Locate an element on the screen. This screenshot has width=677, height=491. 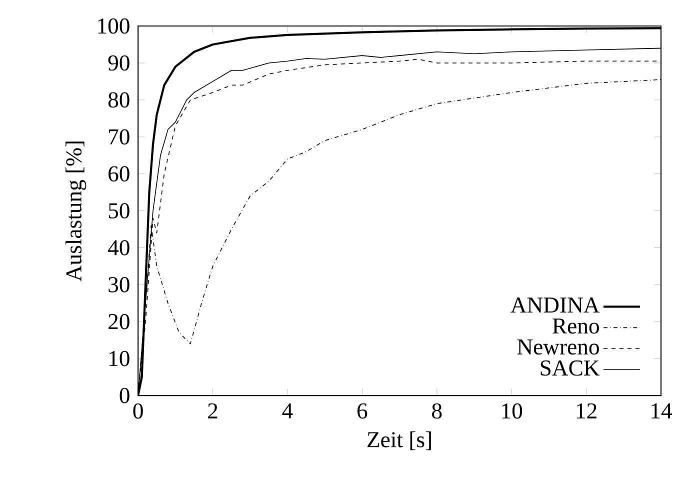
y-axis-title: Auslastung [%] is located at coordinates (76, 212).